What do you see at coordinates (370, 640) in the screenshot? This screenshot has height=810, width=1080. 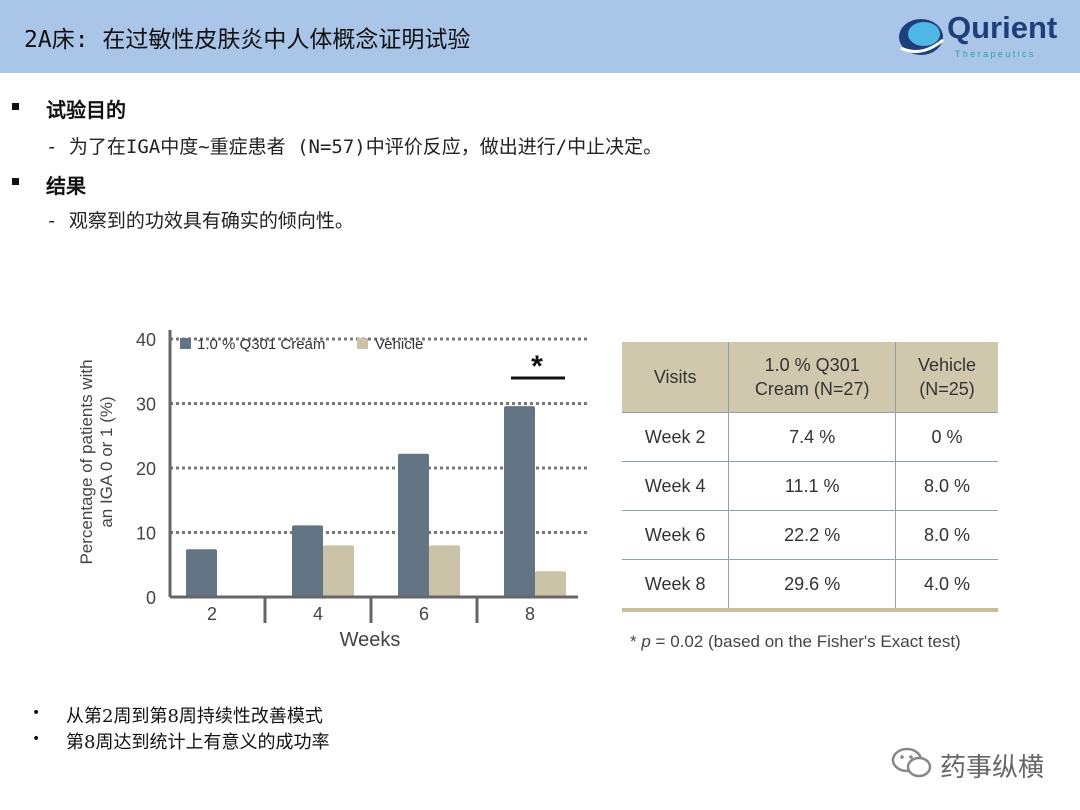 I see `x-axis-label: Weeks` at bounding box center [370, 640].